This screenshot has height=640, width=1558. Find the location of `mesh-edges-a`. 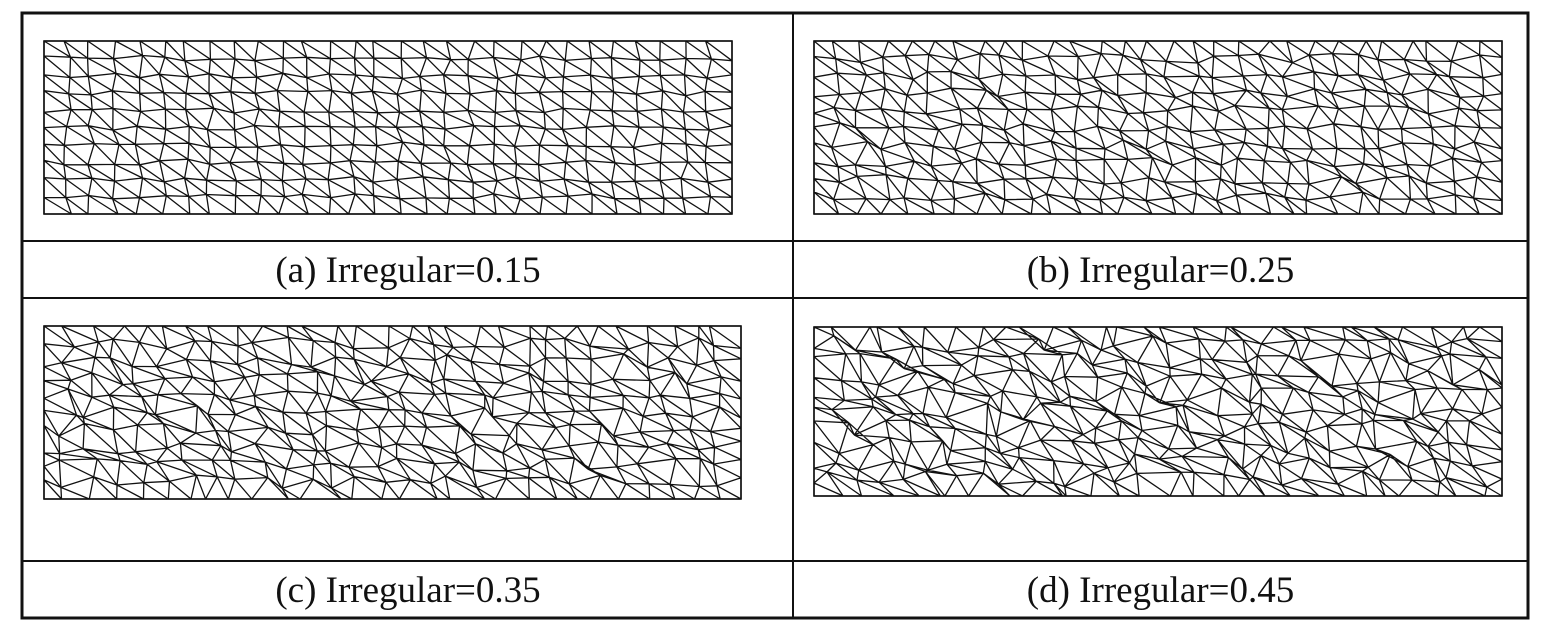

mesh-edges-a is located at coordinates (388, 127).